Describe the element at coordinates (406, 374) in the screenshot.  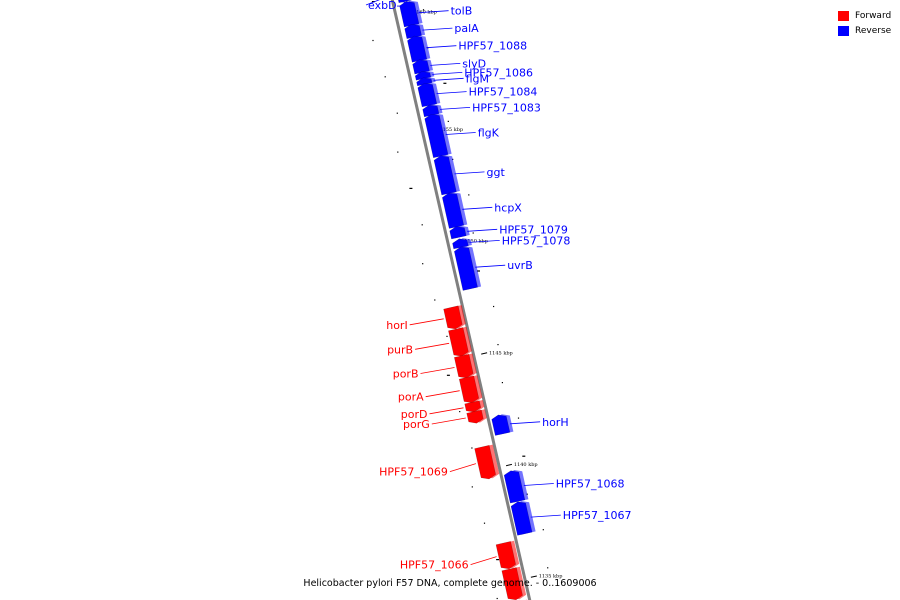
I see `gene-label: porB` at that location.